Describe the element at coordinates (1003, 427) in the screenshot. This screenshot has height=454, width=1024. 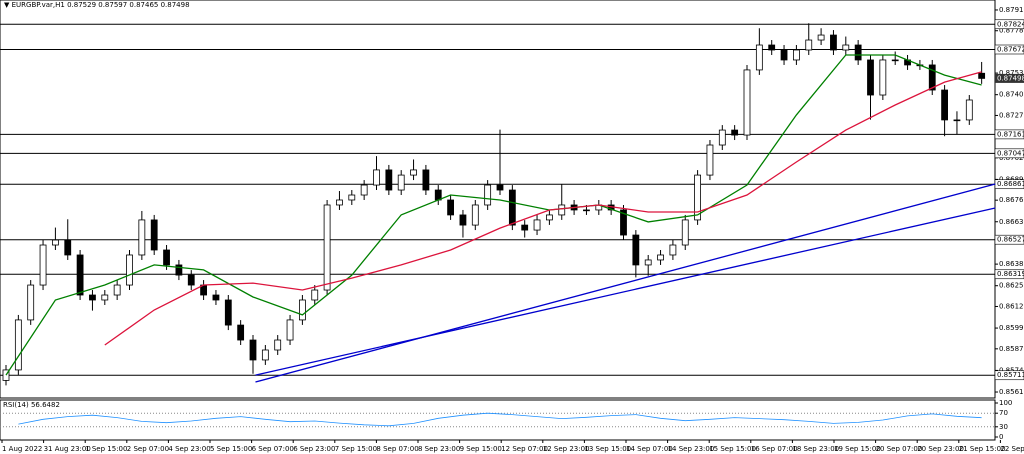
I see `rsi-tick-label: 30` at that location.